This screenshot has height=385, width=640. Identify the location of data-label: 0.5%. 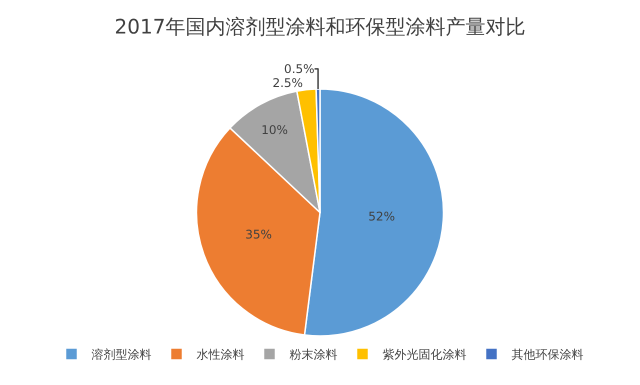
(299, 69).